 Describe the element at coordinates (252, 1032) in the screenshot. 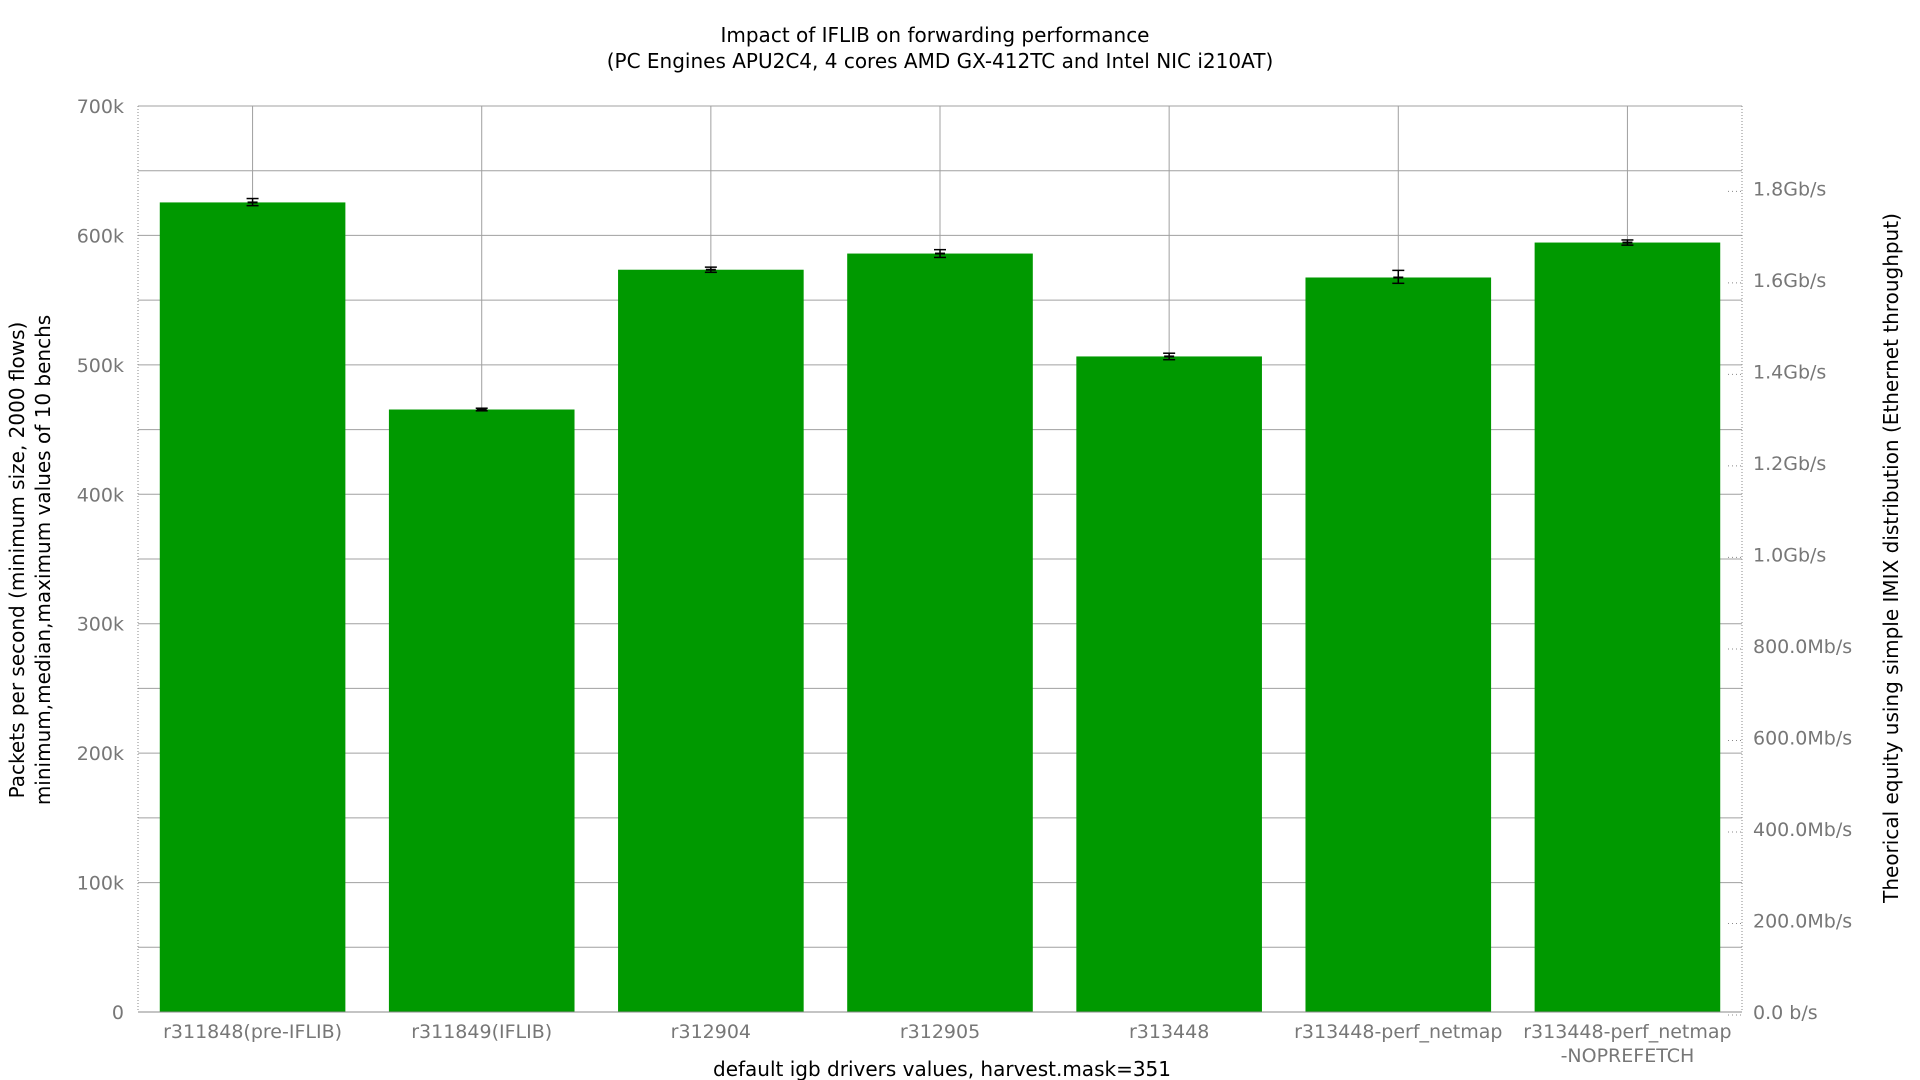

I see `x-tick-label: r311848(pre-IFLIB)` at that location.